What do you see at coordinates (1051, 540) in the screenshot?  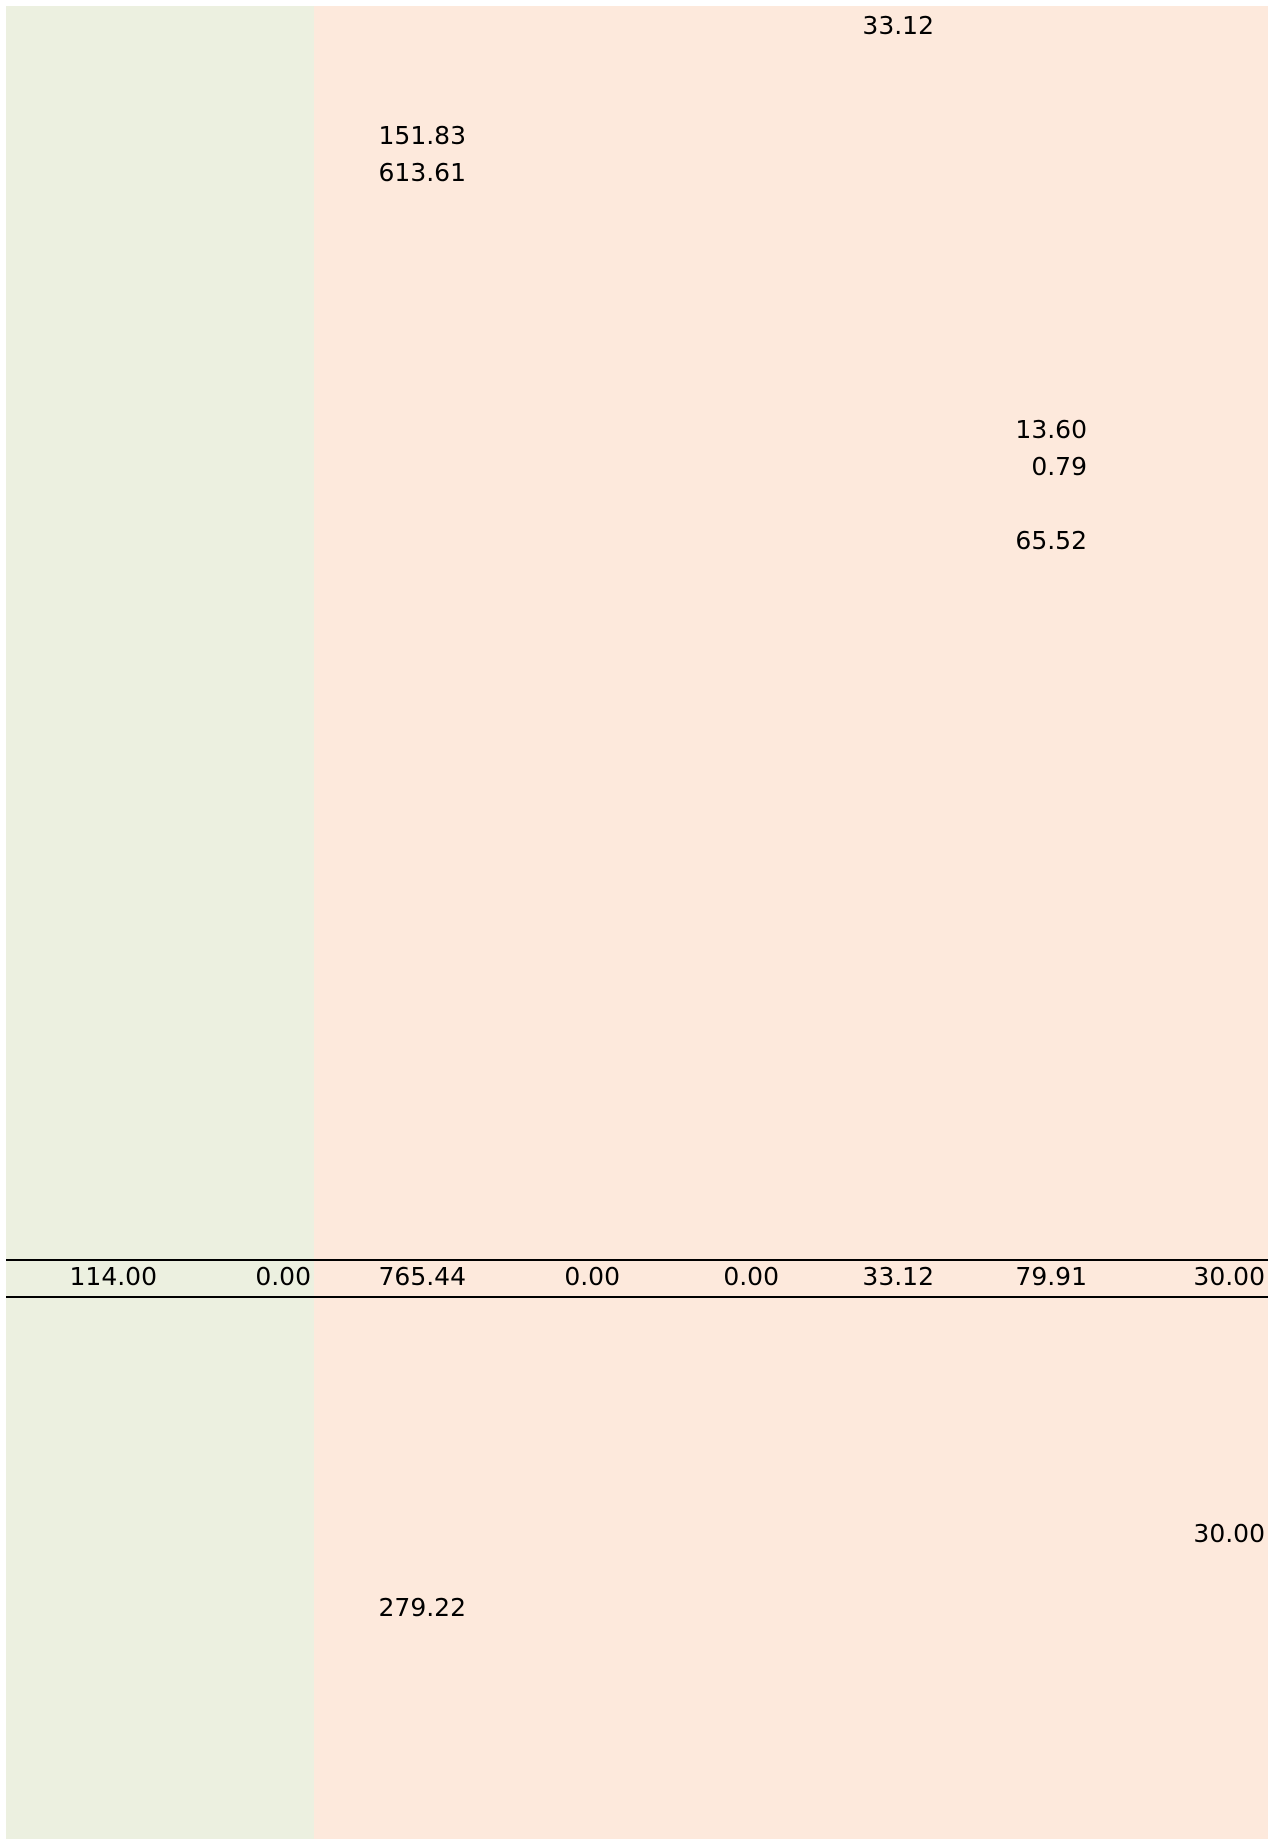 I see `cell-value: 65.52` at bounding box center [1051, 540].